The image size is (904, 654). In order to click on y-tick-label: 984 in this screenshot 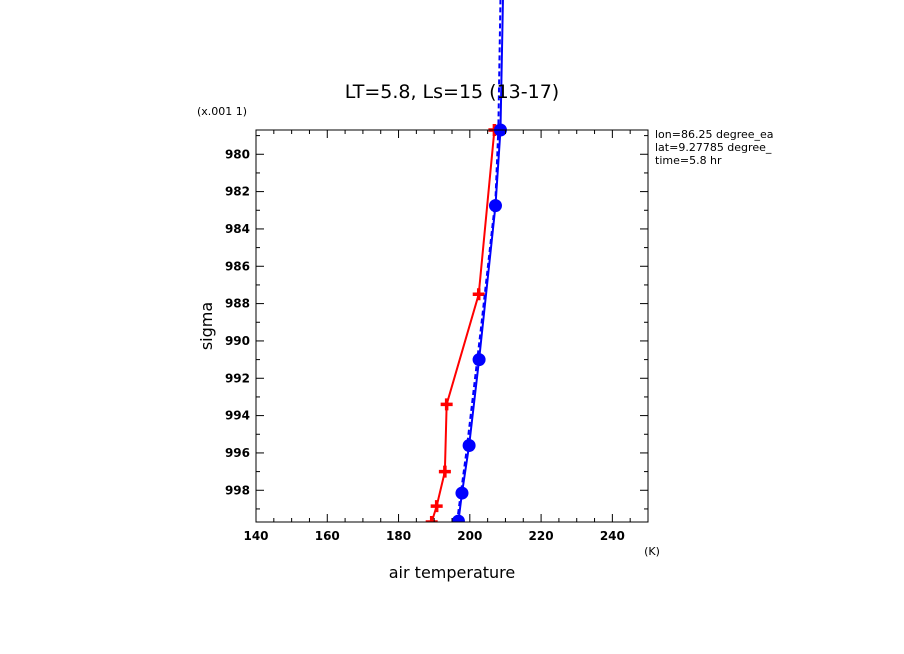, I will do `click(237, 229)`.